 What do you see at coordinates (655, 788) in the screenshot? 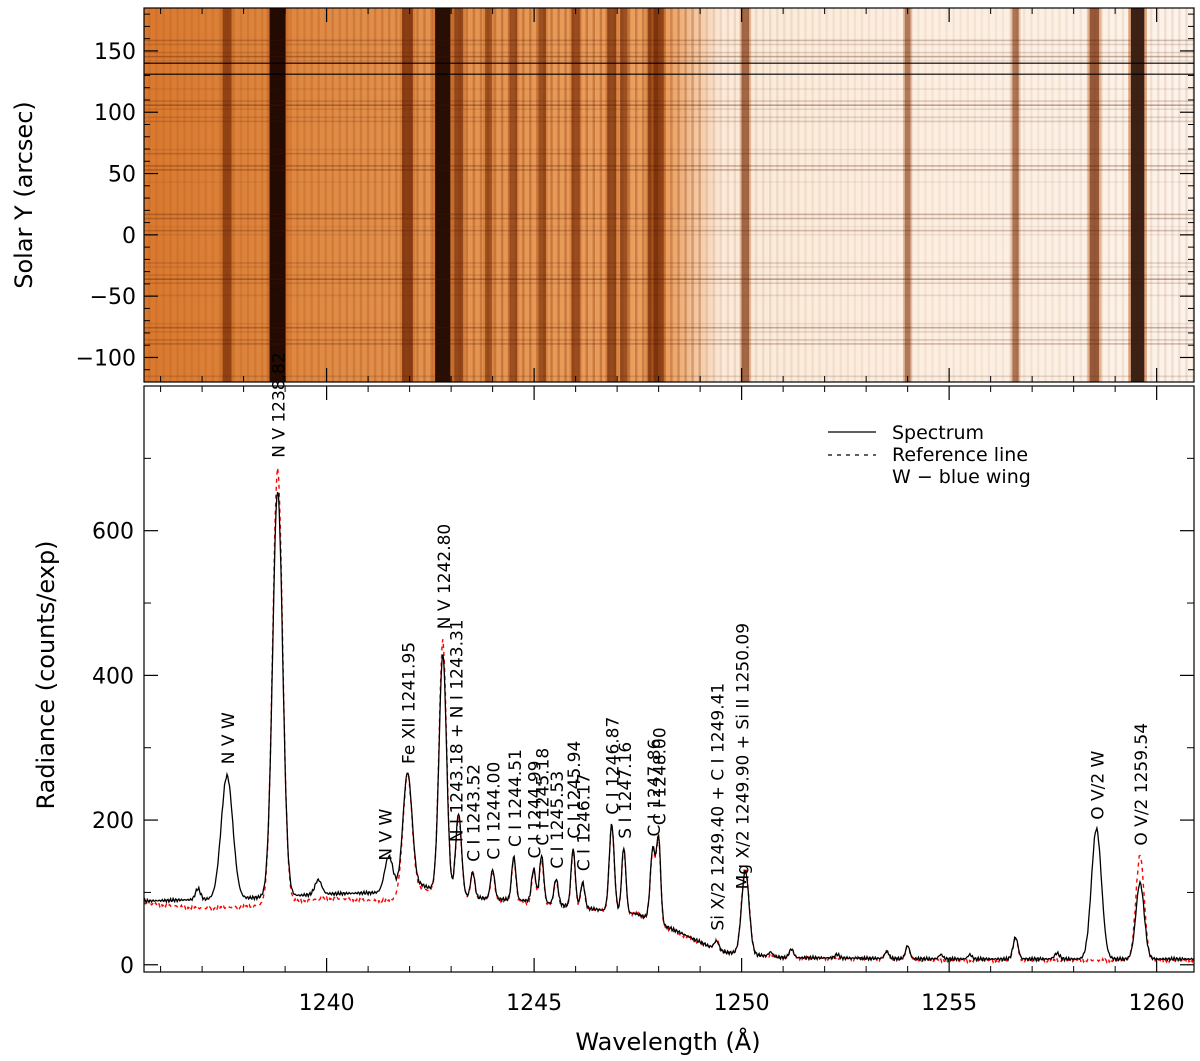
I see `line-label: C I 1247.86` at bounding box center [655, 788].